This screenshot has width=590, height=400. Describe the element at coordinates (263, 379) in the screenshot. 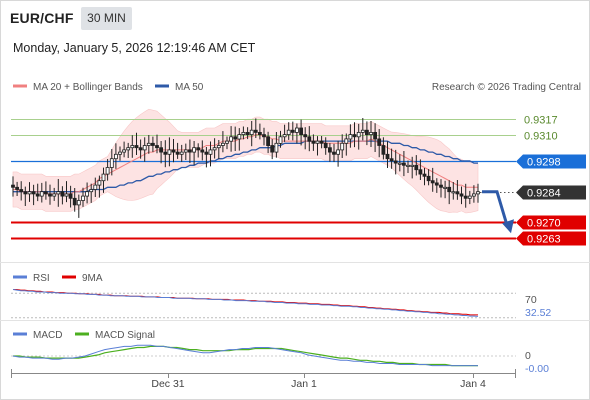

I see `x-axis: Dec 31 Jan 1 Jan 4` at that location.